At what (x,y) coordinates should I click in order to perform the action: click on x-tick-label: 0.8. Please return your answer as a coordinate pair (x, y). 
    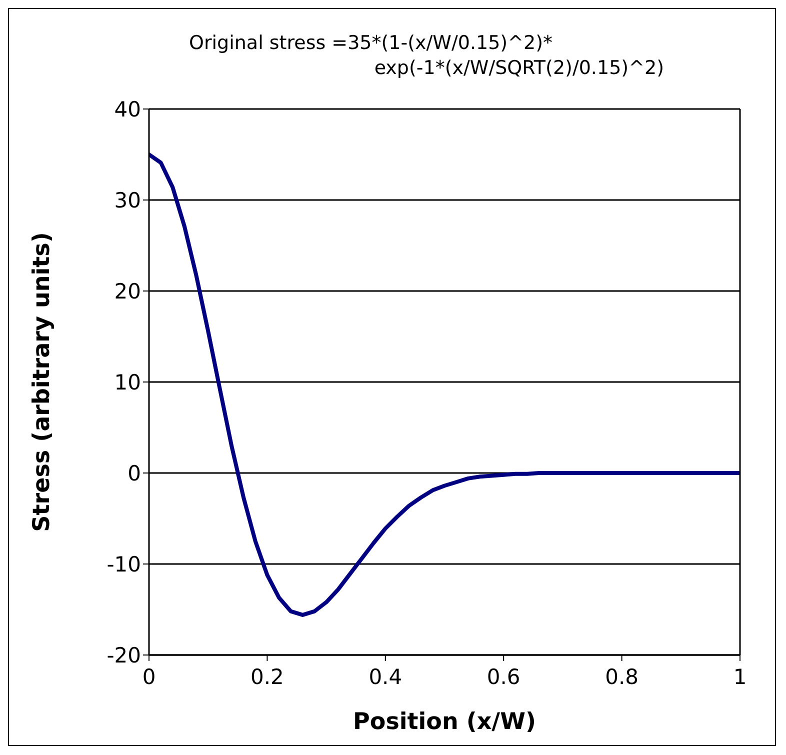
    Looking at the image, I should click on (622, 676).